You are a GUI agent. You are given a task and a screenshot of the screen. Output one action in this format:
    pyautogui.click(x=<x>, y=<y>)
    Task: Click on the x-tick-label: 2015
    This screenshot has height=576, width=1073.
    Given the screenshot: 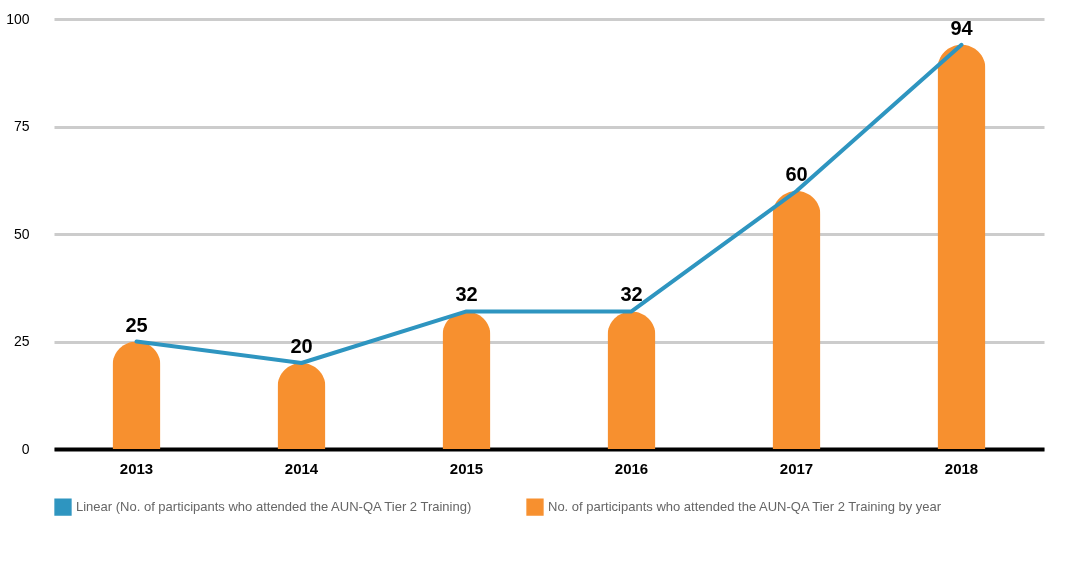 What is the action you would take?
    pyautogui.click(x=466, y=468)
    